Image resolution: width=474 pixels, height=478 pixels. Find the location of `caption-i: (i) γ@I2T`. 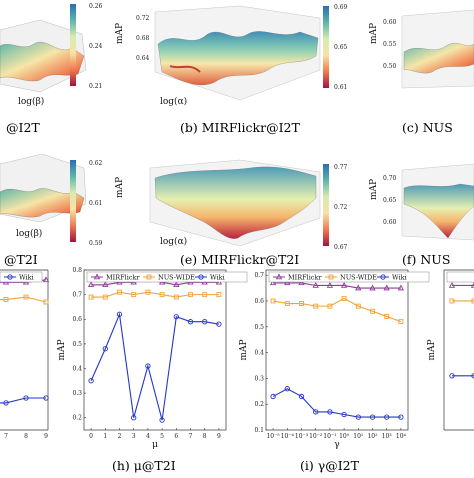

caption-i: (i) γ@I2T is located at coordinates (330, 465).